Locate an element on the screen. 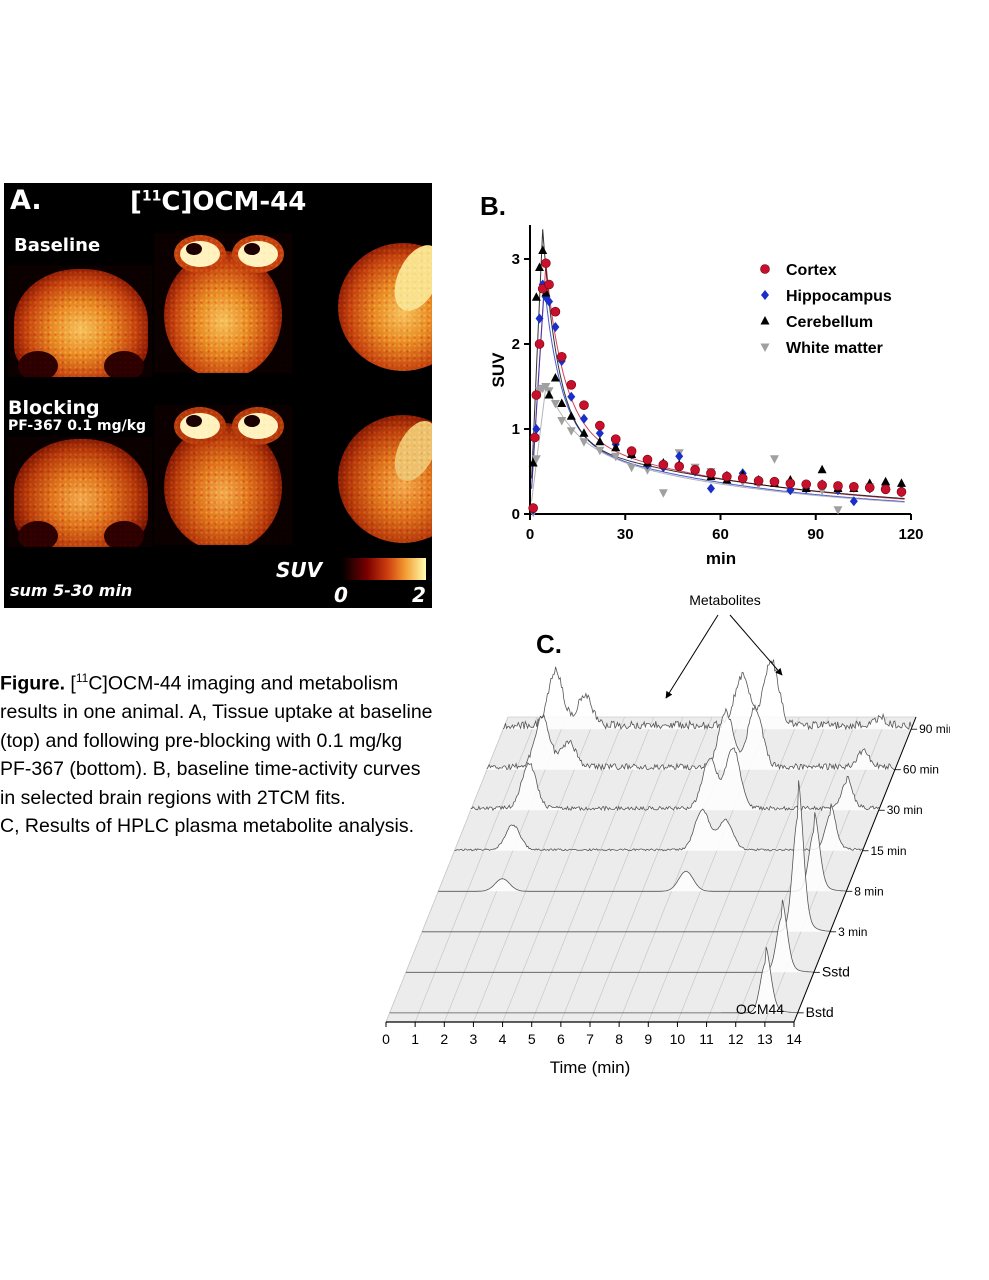  b-ytick-label: 1 is located at coordinates (516, 429).